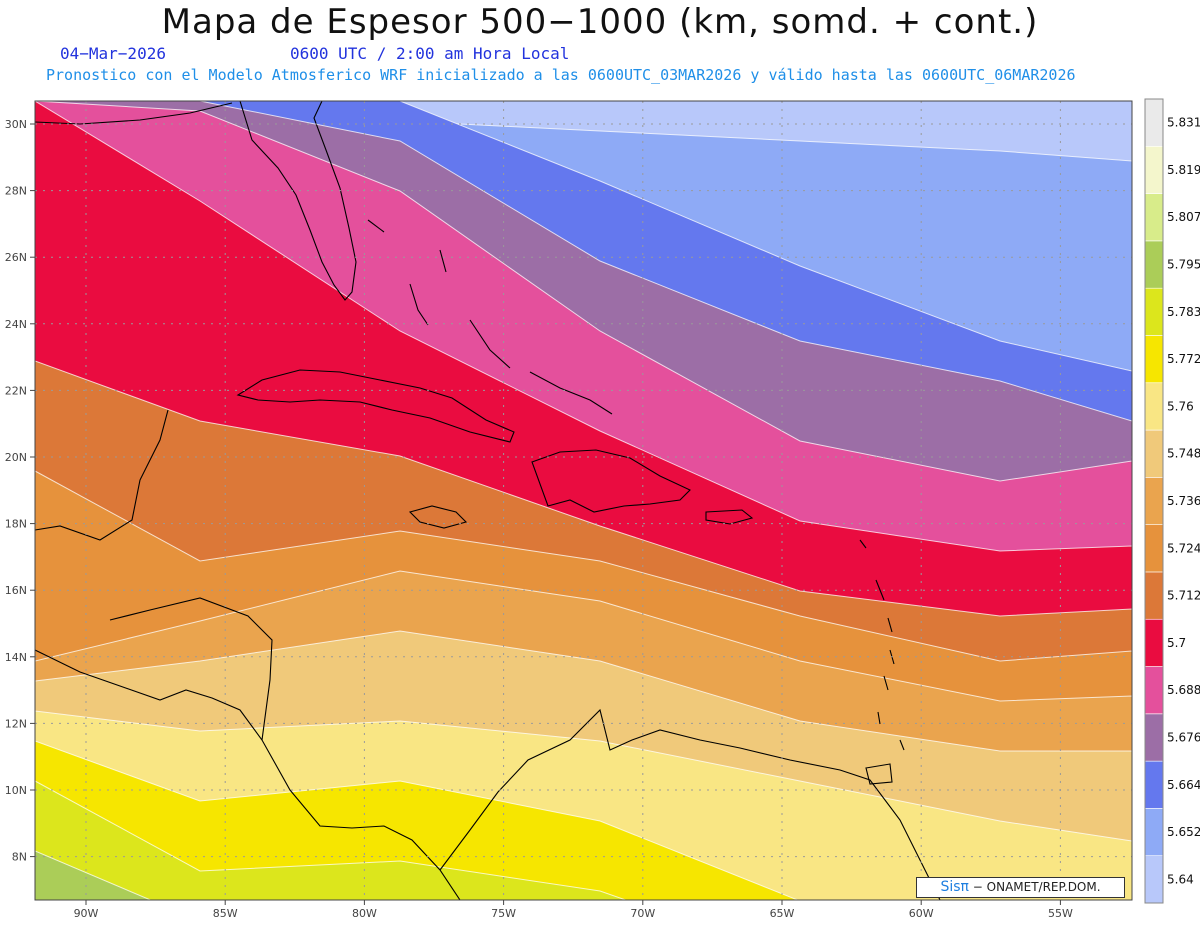 The width and height of the screenshot is (1200, 927). Describe the element at coordinates (134, 113) in the screenshot. I see `gulf-coast` at that location.